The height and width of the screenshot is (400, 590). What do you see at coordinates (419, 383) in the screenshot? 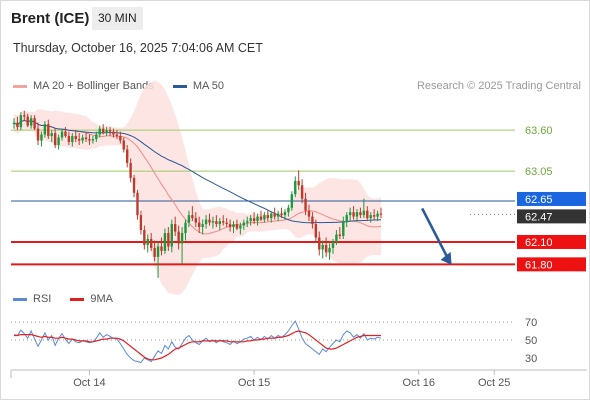
I see `x-axis-label: Oct 16` at bounding box center [419, 383].